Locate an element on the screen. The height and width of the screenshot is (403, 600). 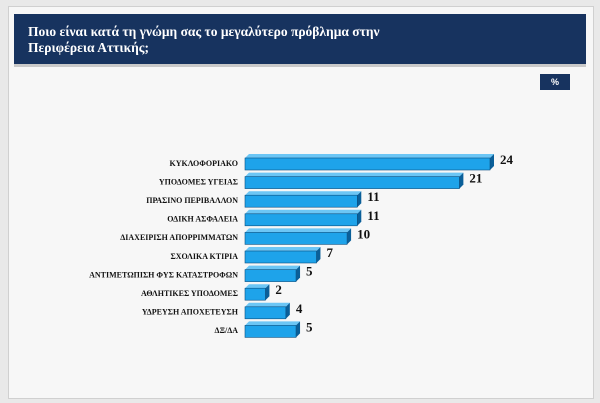
category-label: ΟΔΙΚΗ ΑΣΦΑΛΕΙΑ is located at coordinates (202, 219).